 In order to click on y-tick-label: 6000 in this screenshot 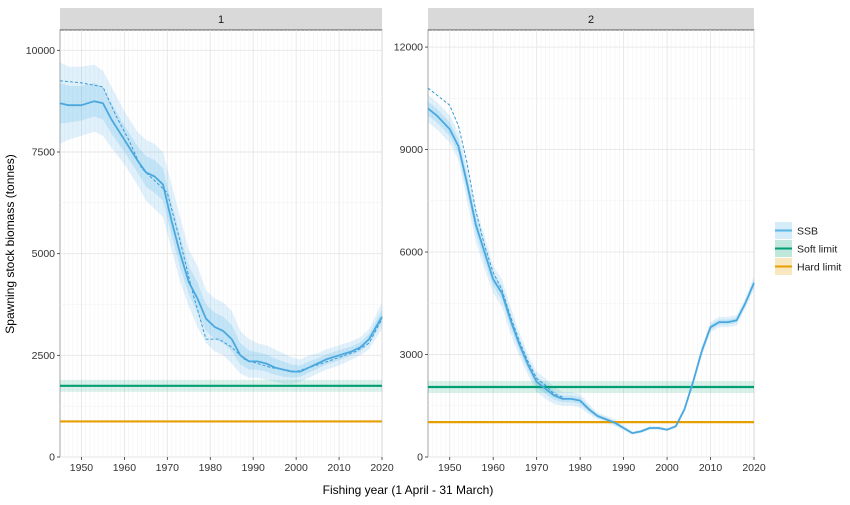, I will do `click(412, 253)`.